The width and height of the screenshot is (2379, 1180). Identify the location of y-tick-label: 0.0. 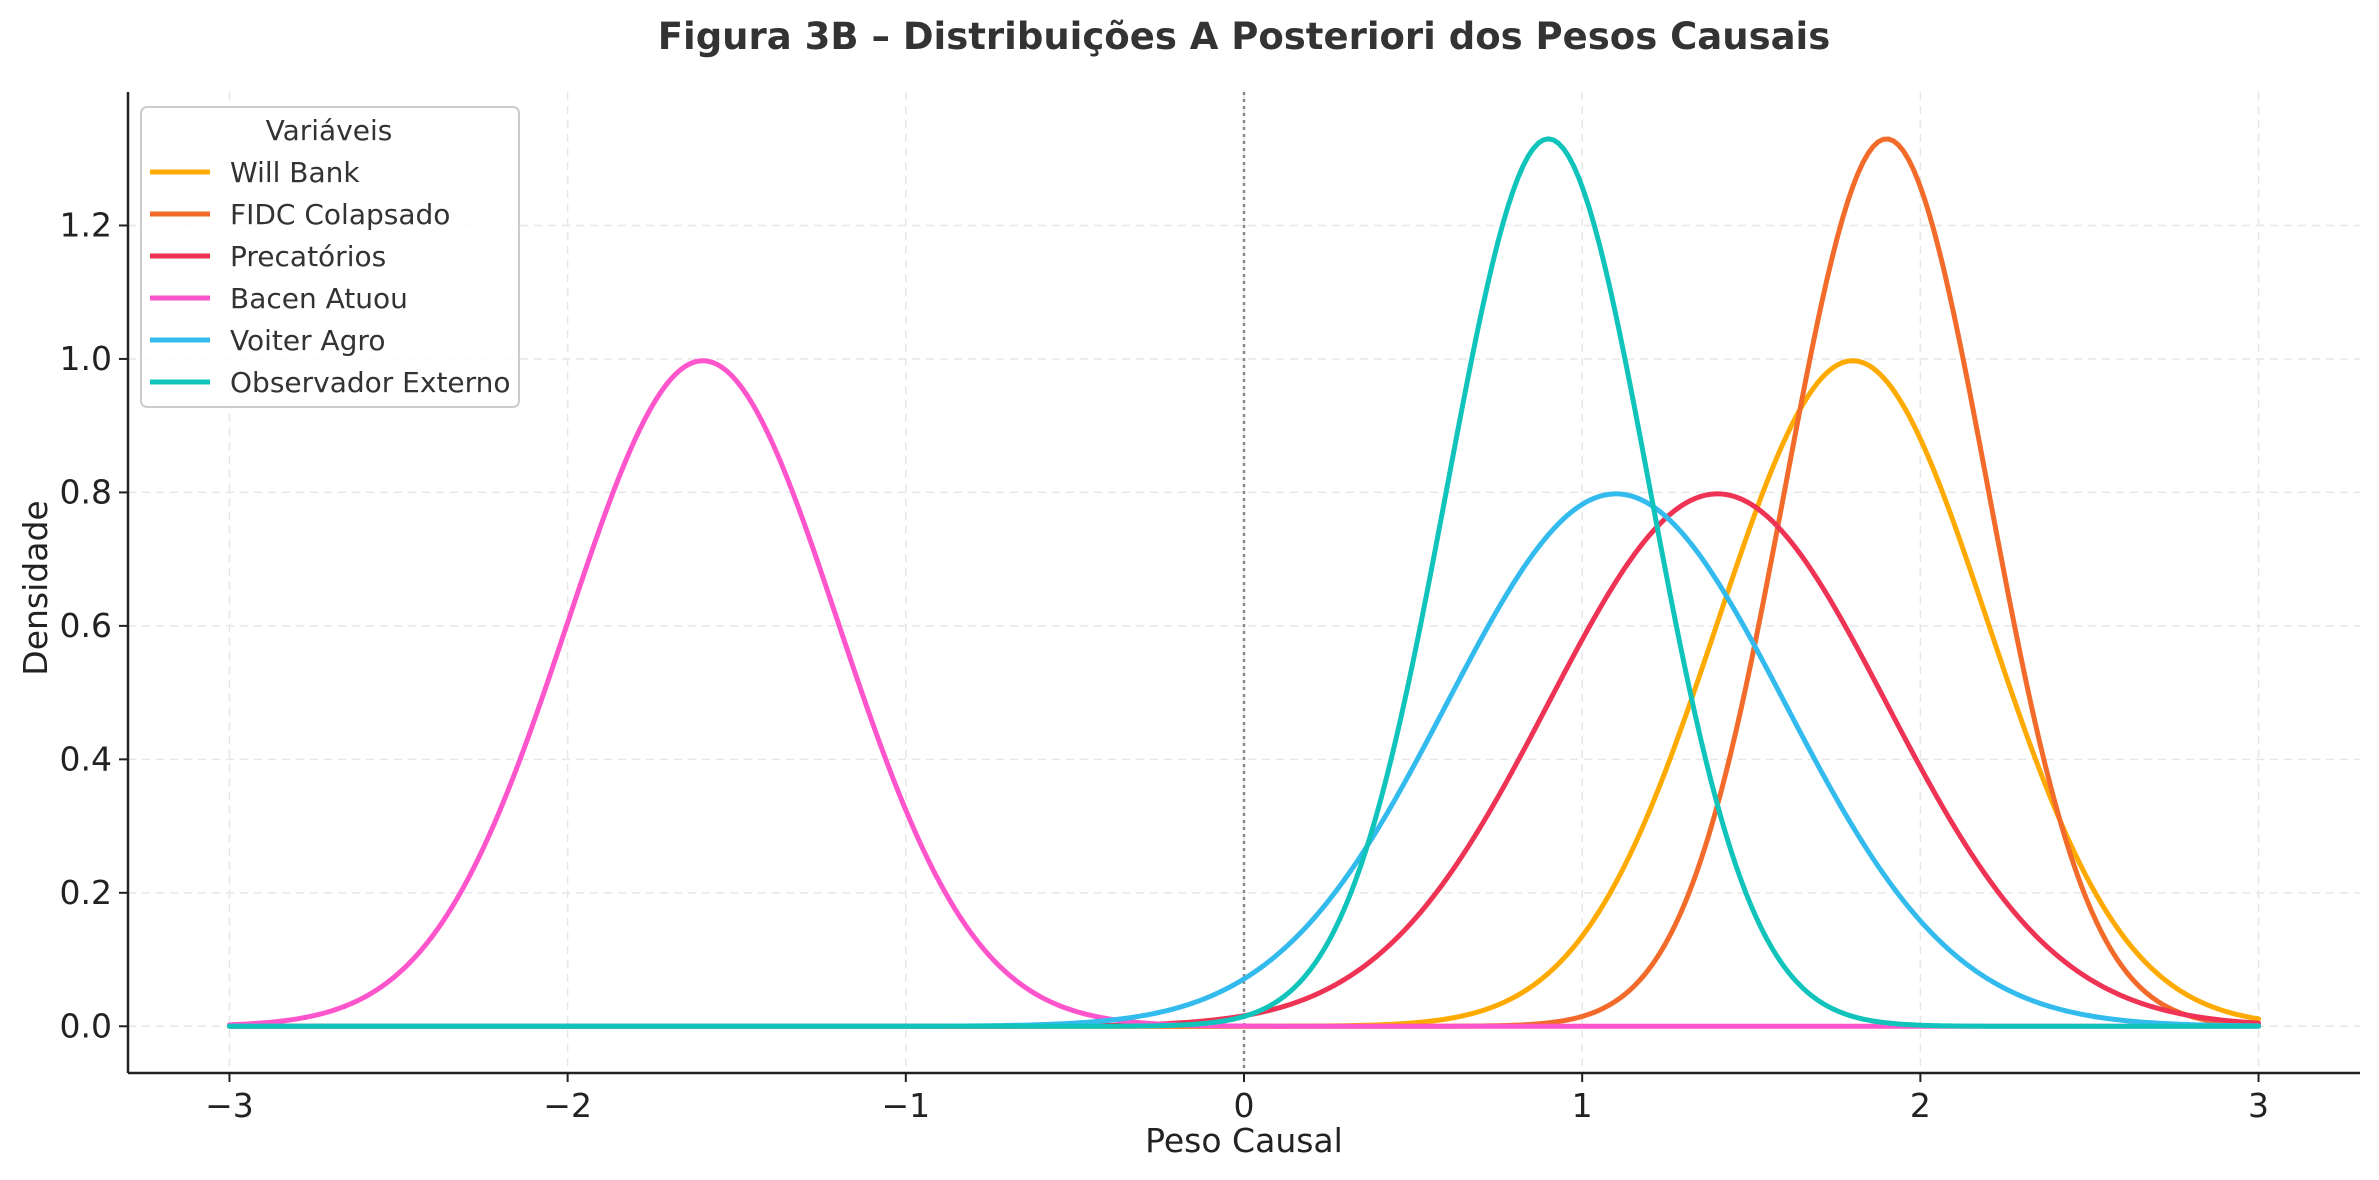
(86, 1025).